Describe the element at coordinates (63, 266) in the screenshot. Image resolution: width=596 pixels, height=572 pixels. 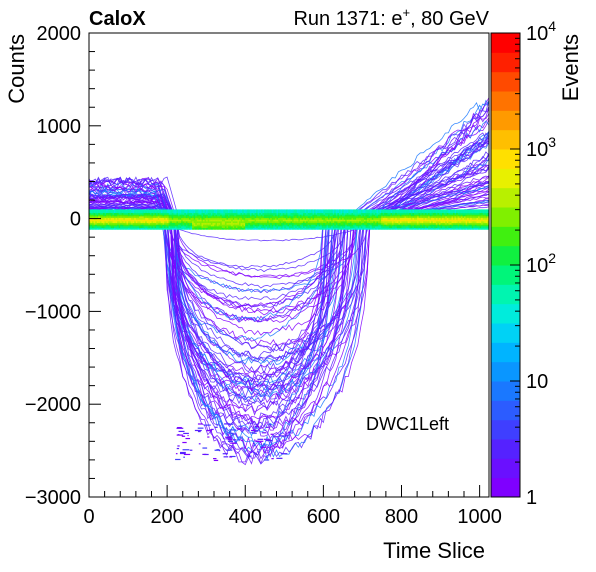
I see `y-axis: 2000 1000 0 −1000 −2000 −3000` at that location.